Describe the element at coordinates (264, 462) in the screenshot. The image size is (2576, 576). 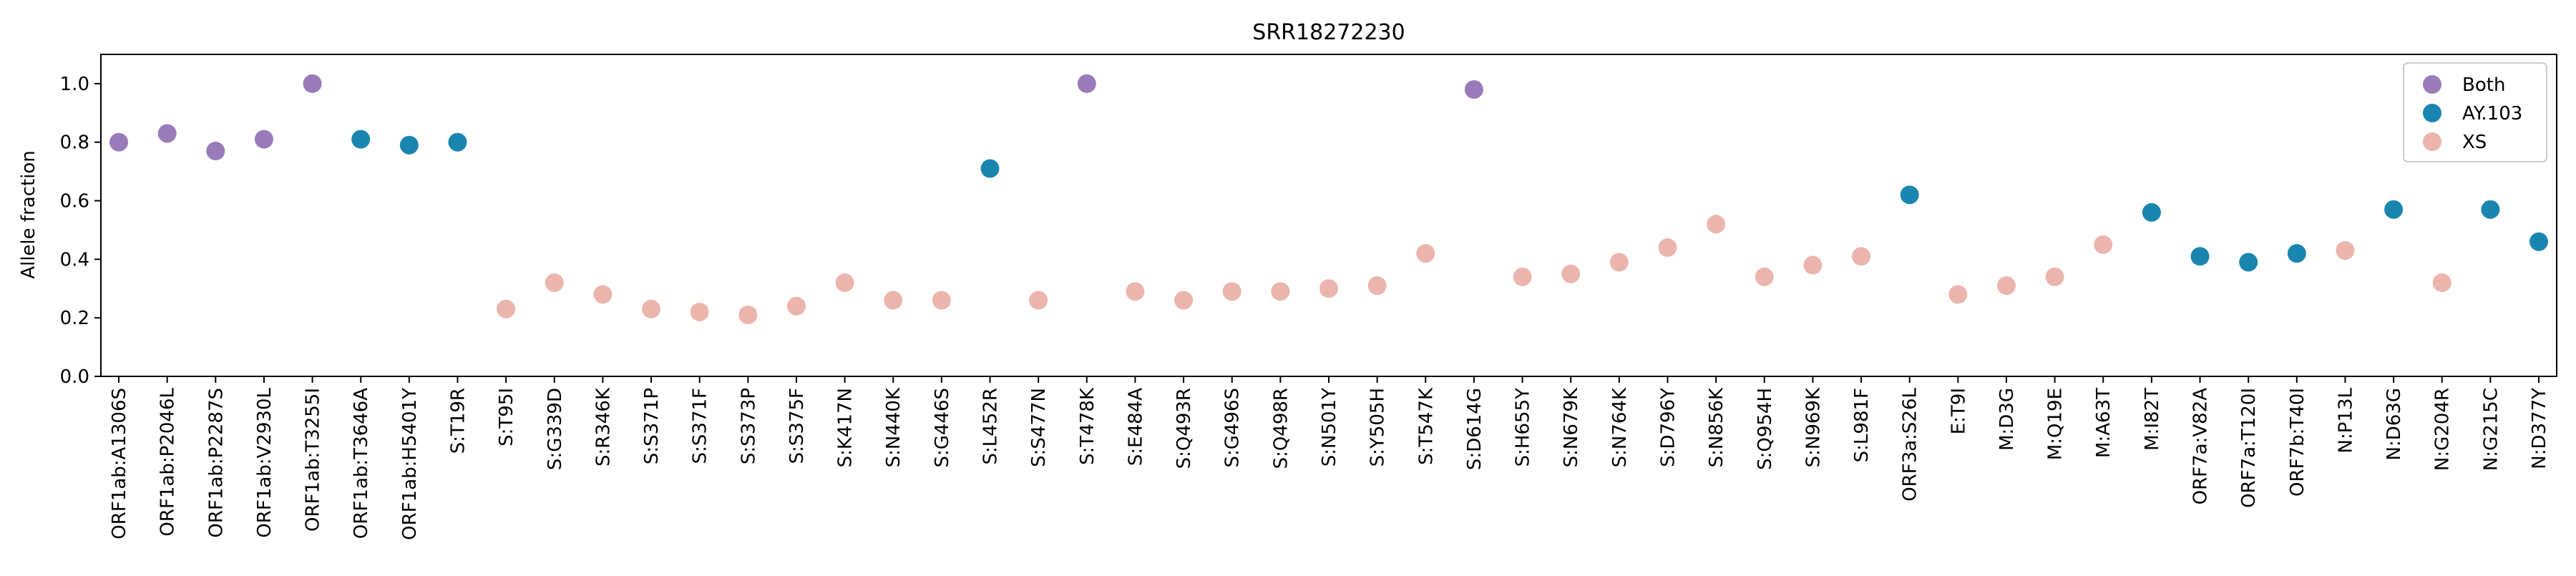
I see `x-tick-label: ORF1ab:V2930L` at that location.